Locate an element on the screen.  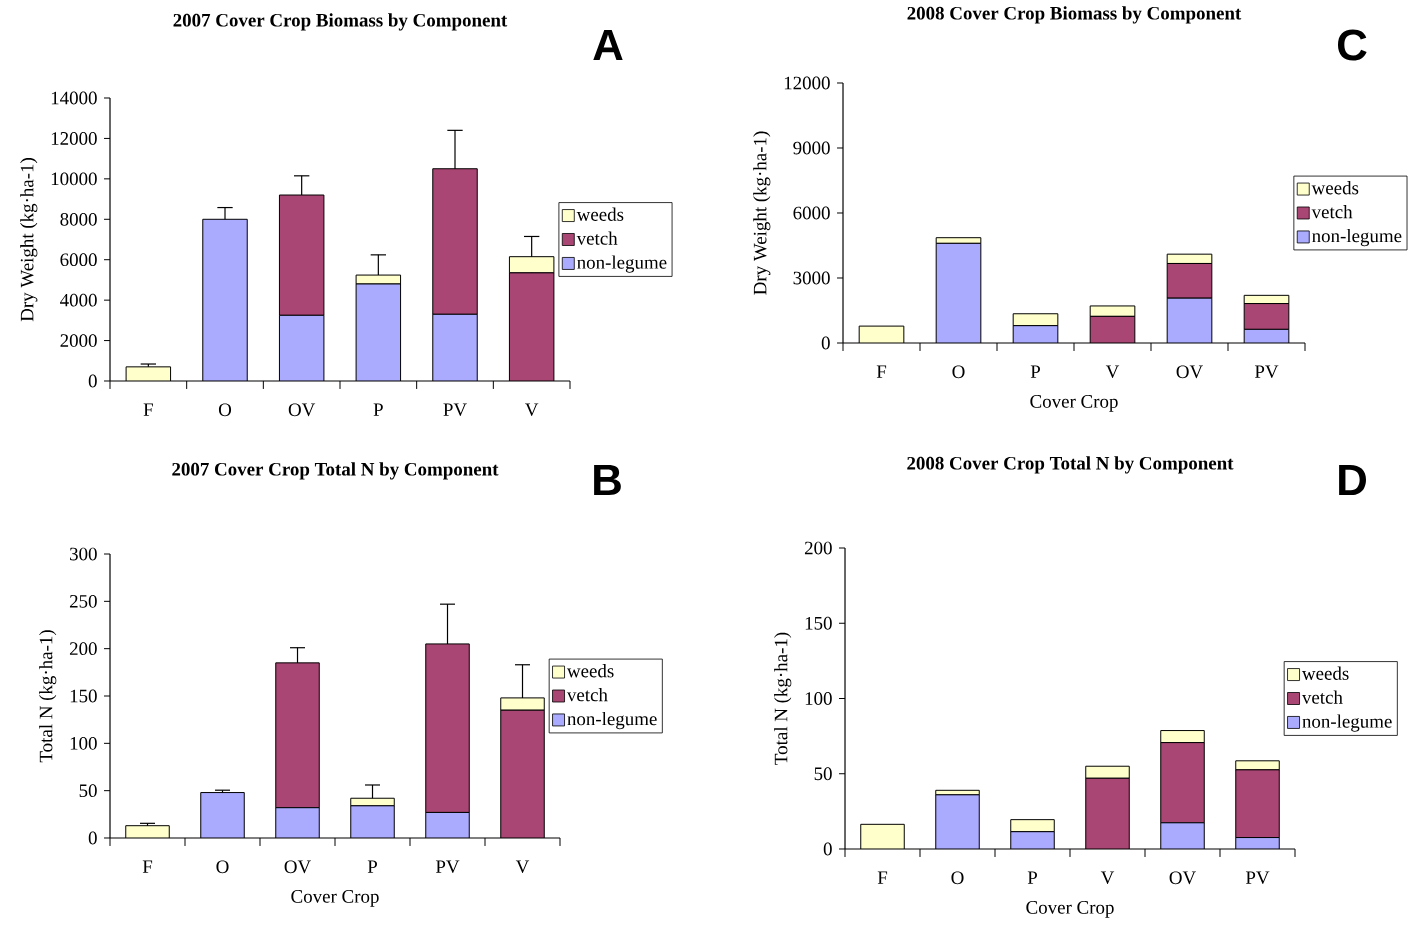
text: B is located at coordinates (607, 480).